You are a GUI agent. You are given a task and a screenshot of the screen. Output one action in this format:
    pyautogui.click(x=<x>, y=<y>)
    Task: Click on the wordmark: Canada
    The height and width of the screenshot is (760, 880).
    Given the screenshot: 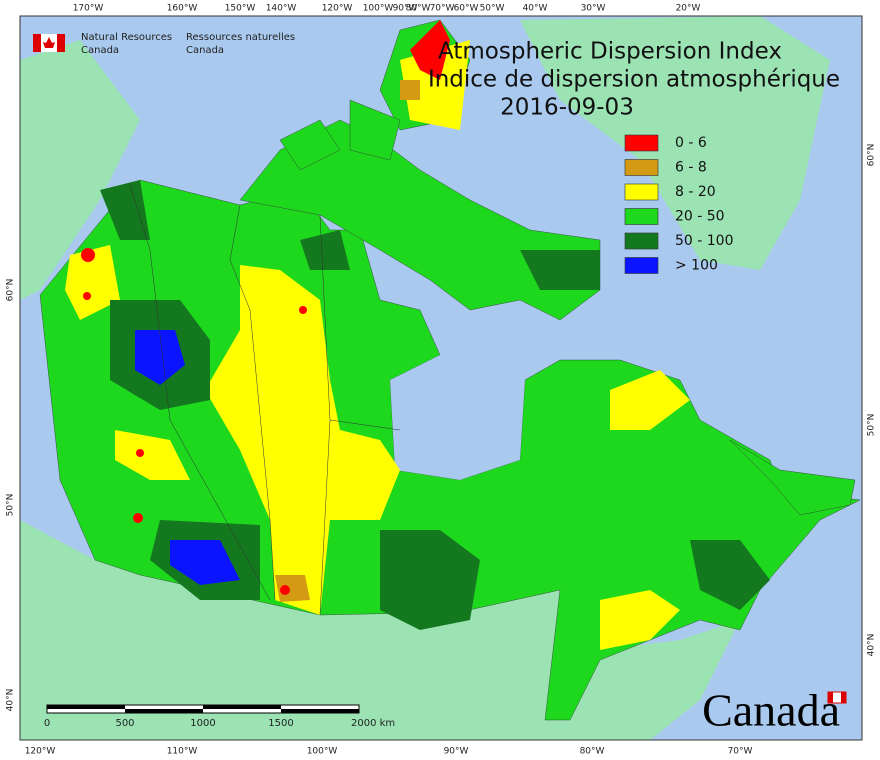 What is the action you would take?
    pyautogui.click(x=771, y=710)
    